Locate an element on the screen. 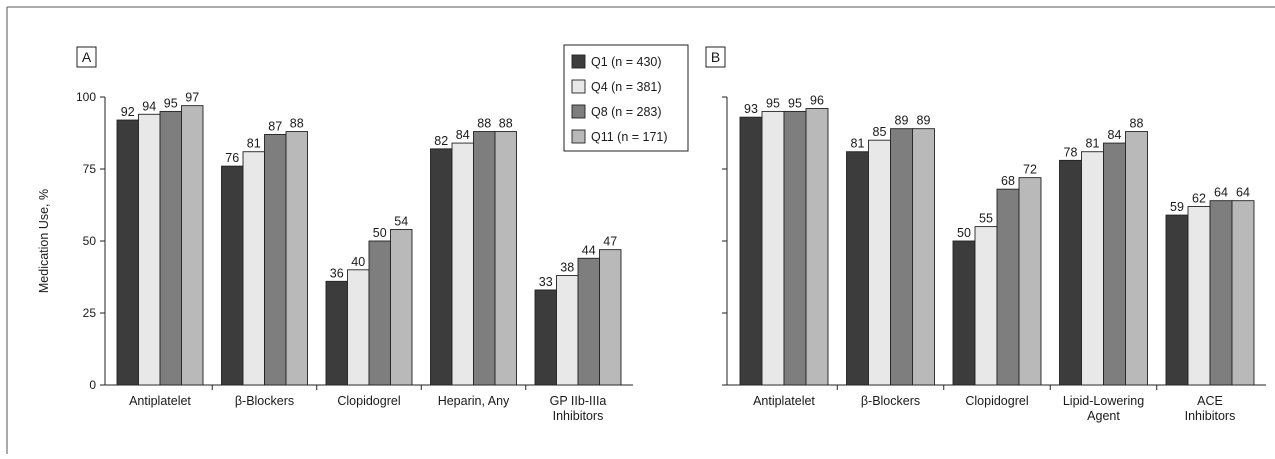 The height and width of the screenshot is (459, 1275). data-label: 68 is located at coordinates (1008, 181).